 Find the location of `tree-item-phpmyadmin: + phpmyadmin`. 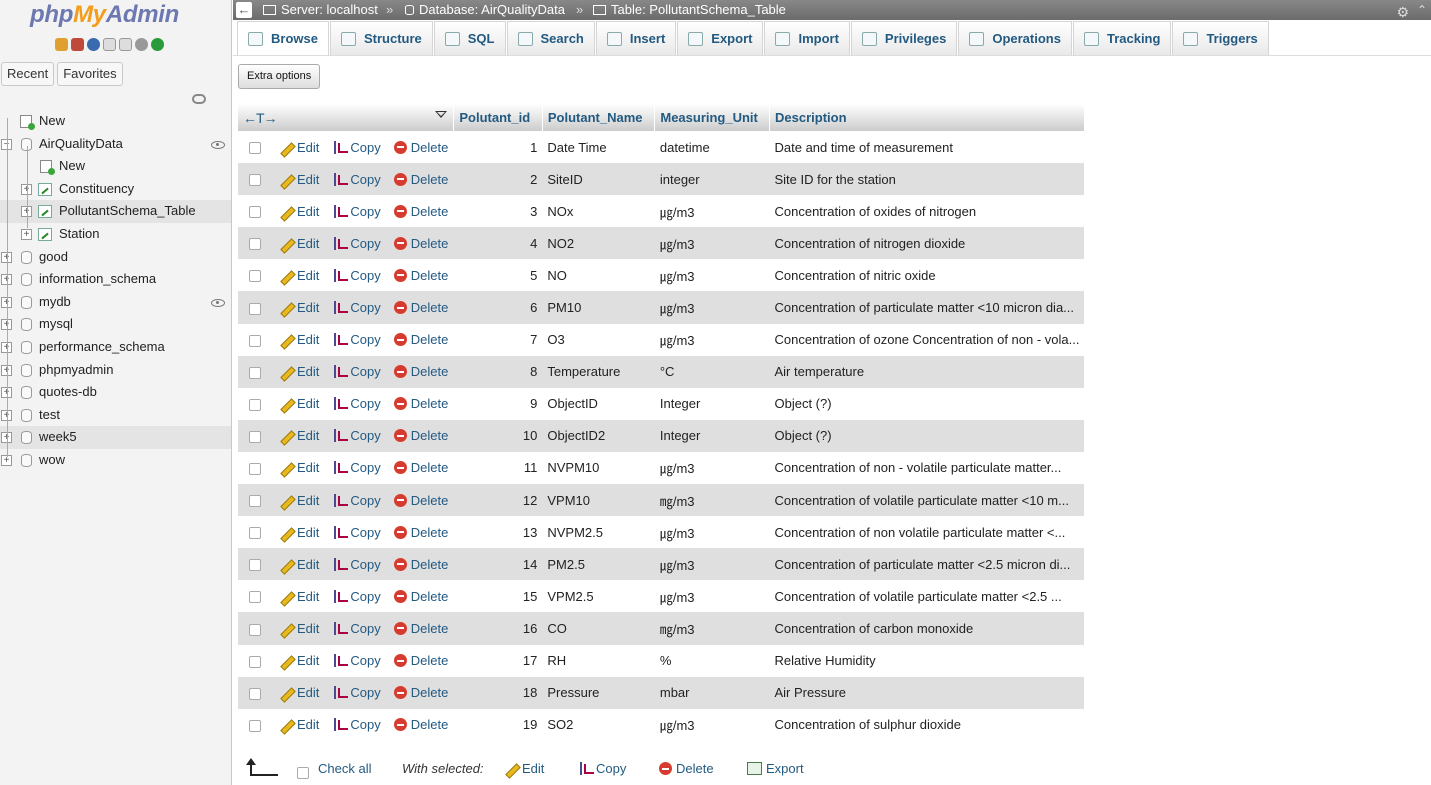

tree-item-phpmyadmin: + phpmyadmin is located at coordinates (115, 370).